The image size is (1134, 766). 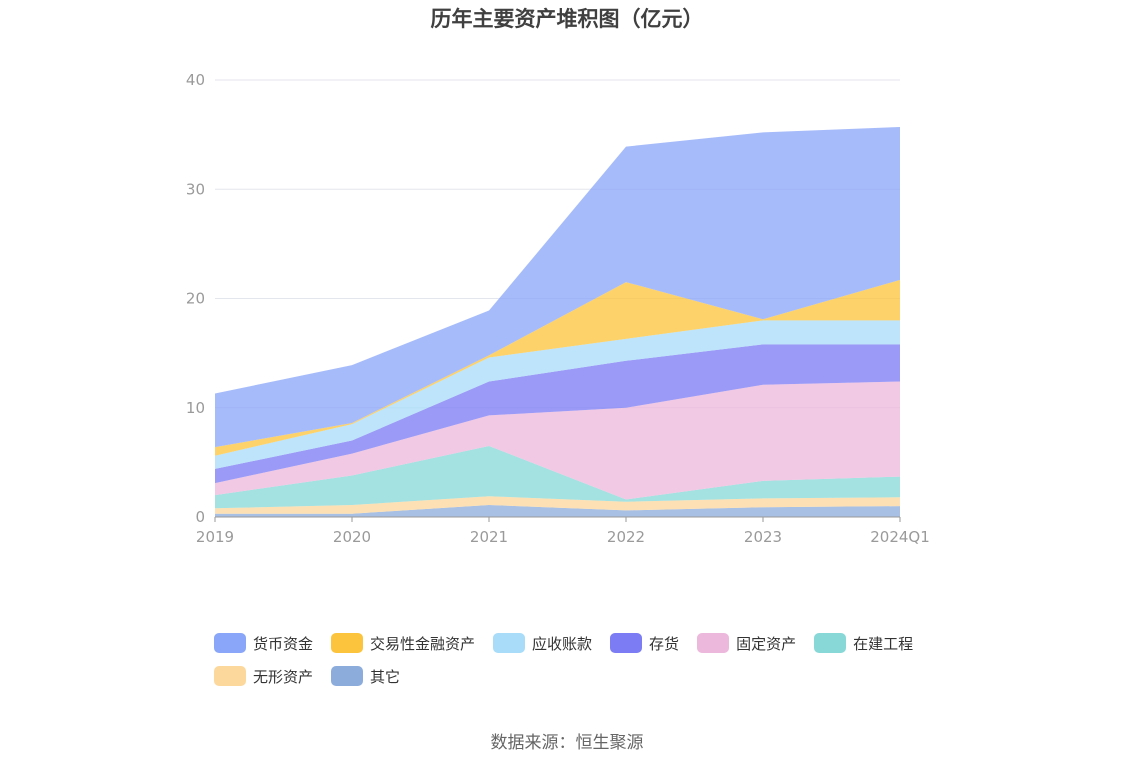 I want to click on legend-item-1: 交易性金融资产, so click(x=403, y=643).